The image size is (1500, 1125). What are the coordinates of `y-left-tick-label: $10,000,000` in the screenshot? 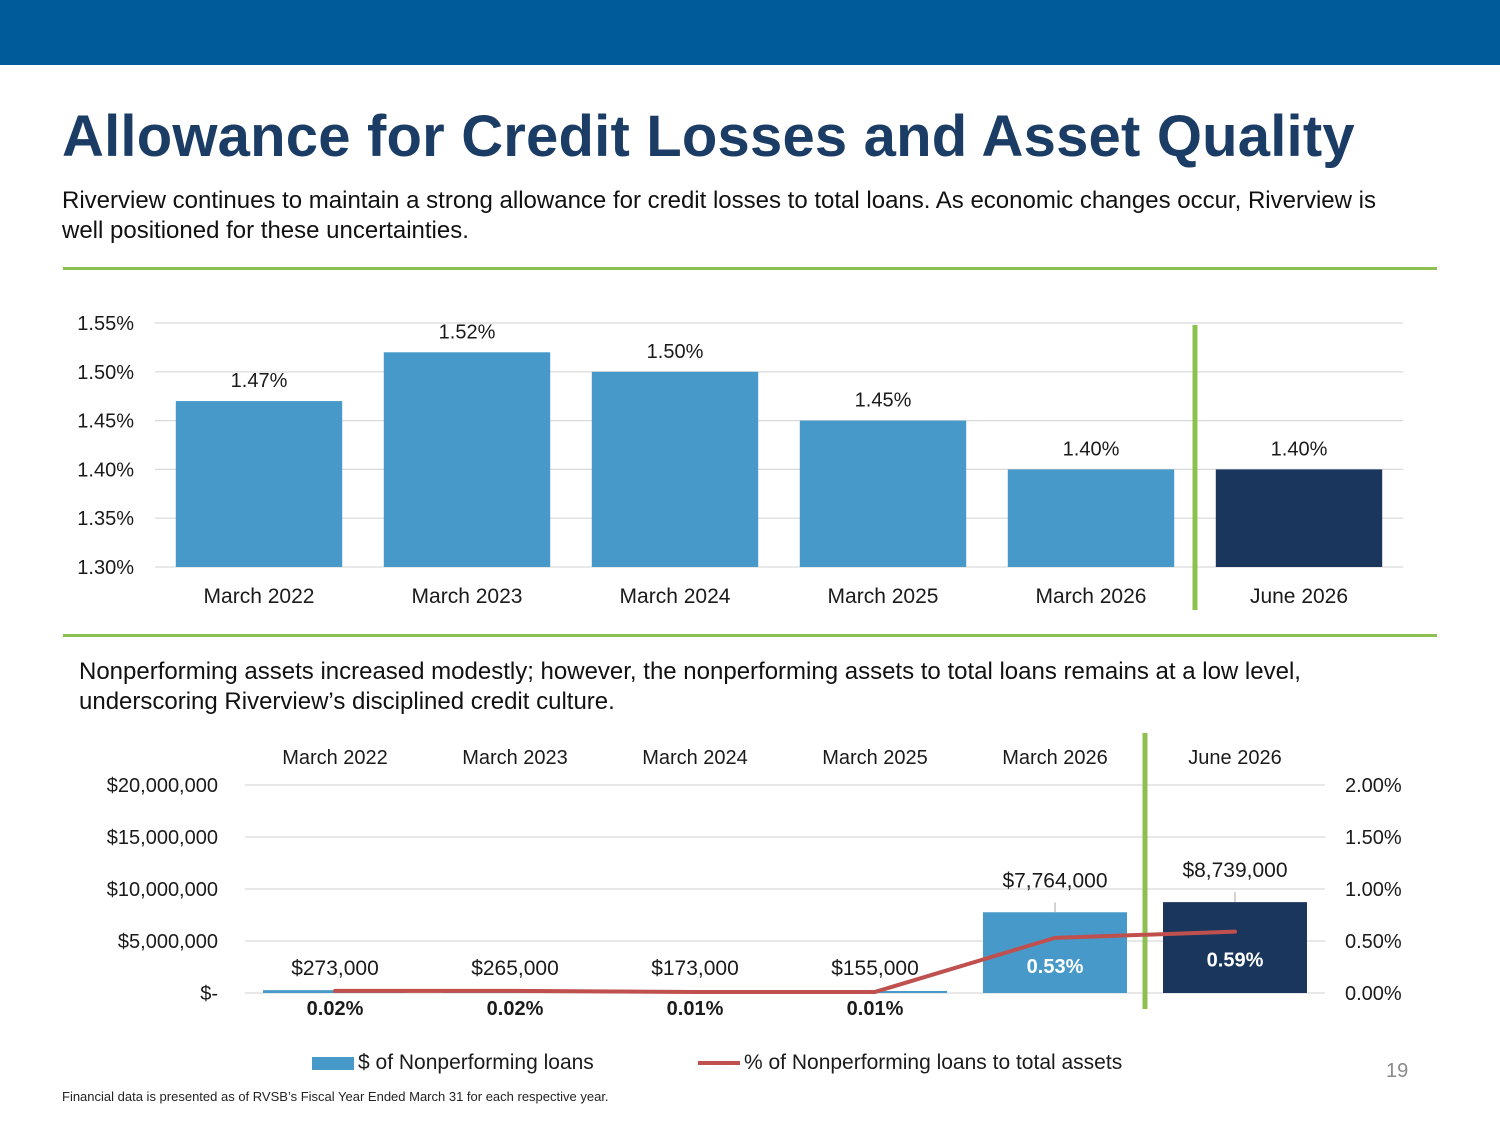 It's located at (162, 890).